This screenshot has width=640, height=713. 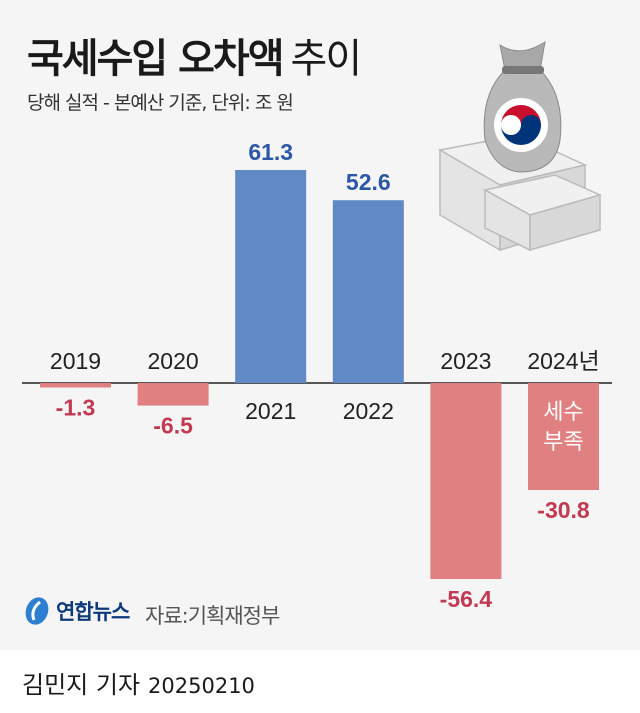 I want to click on yonhap-logo-icon, so click(x=37, y=611).